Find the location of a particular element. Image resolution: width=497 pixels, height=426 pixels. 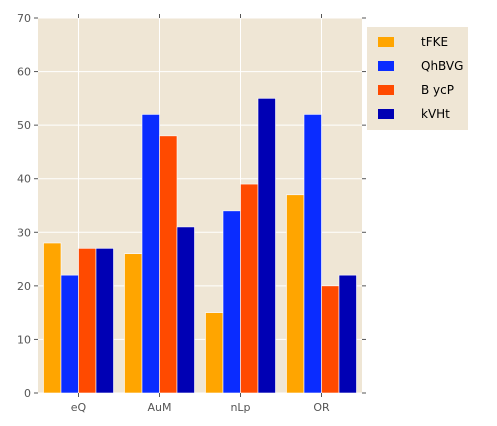

y-tick-label: 70 is located at coordinates (24, 18).